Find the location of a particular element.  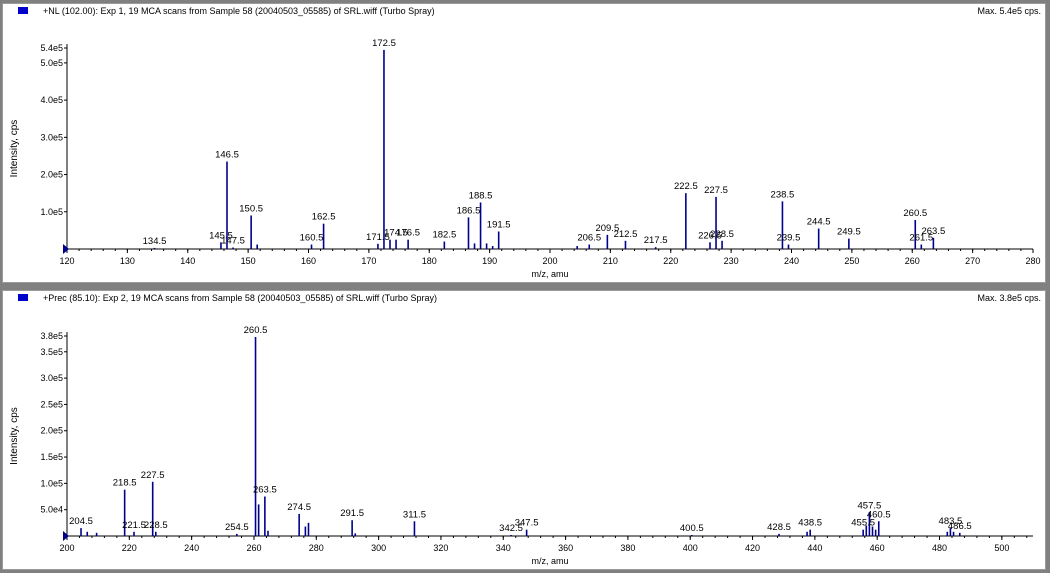

peak-label: 218.5 is located at coordinates (125, 483).